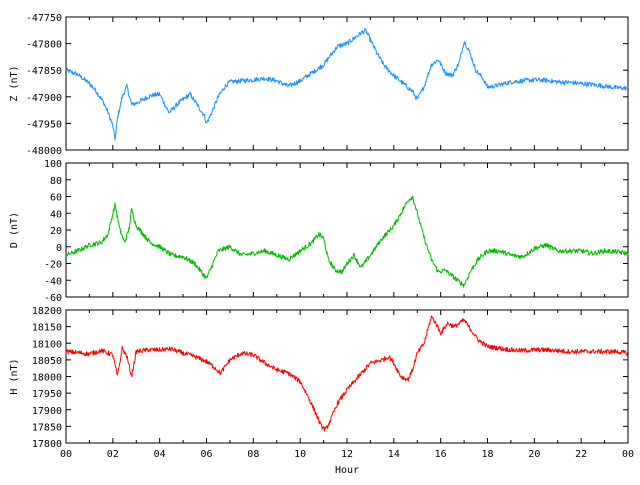  Describe the element at coordinates (47, 394) in the screenshot. I see `y-tick-label: 17950` at that location.